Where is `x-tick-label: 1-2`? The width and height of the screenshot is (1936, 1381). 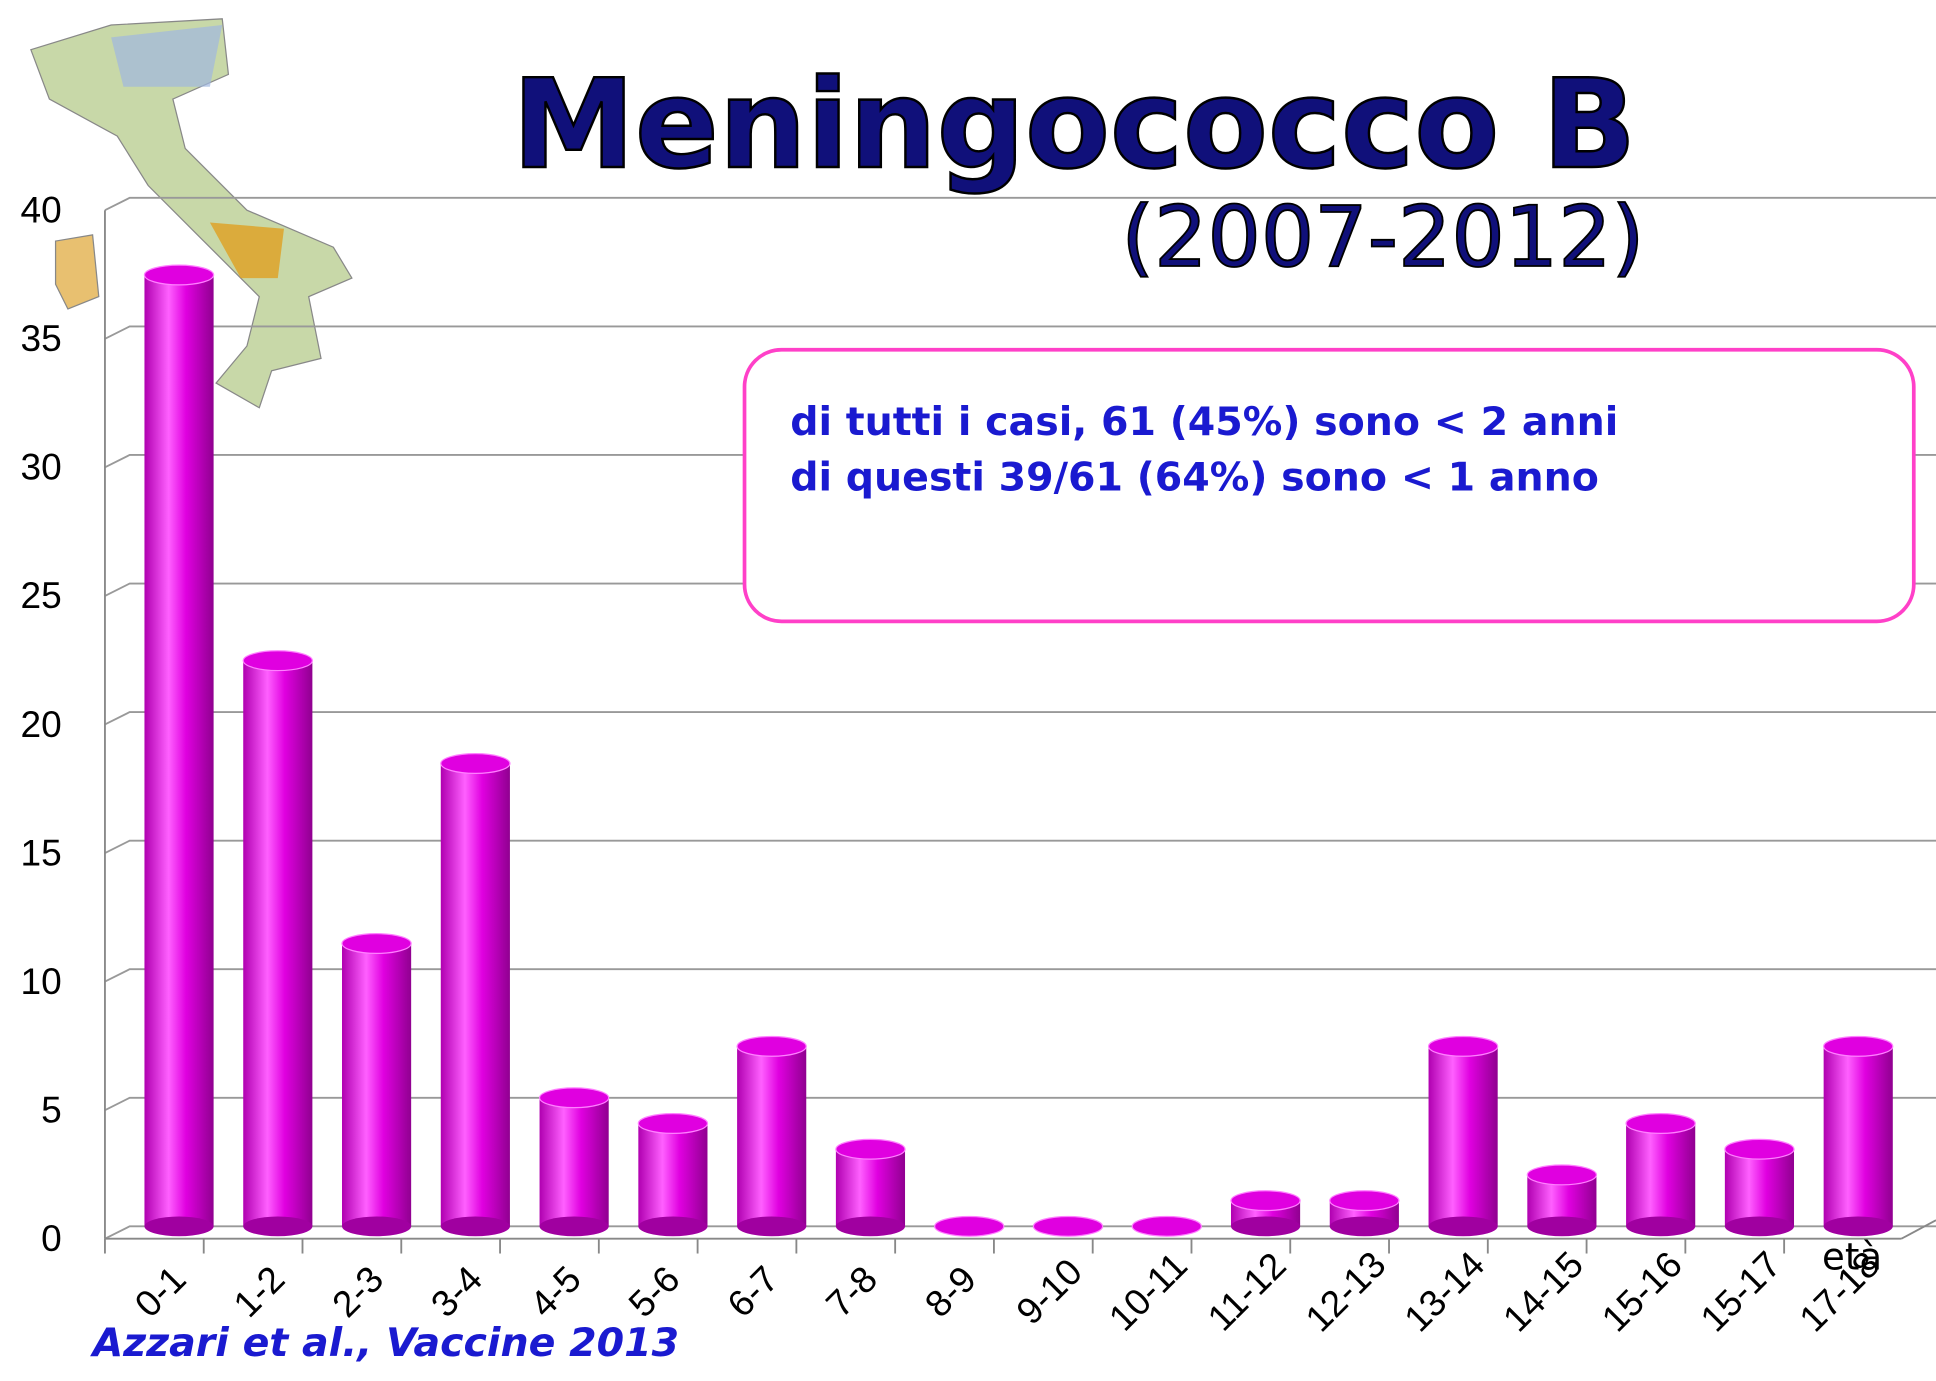
x-tick-label: 1-2 is located at coordinates (259, 1291).